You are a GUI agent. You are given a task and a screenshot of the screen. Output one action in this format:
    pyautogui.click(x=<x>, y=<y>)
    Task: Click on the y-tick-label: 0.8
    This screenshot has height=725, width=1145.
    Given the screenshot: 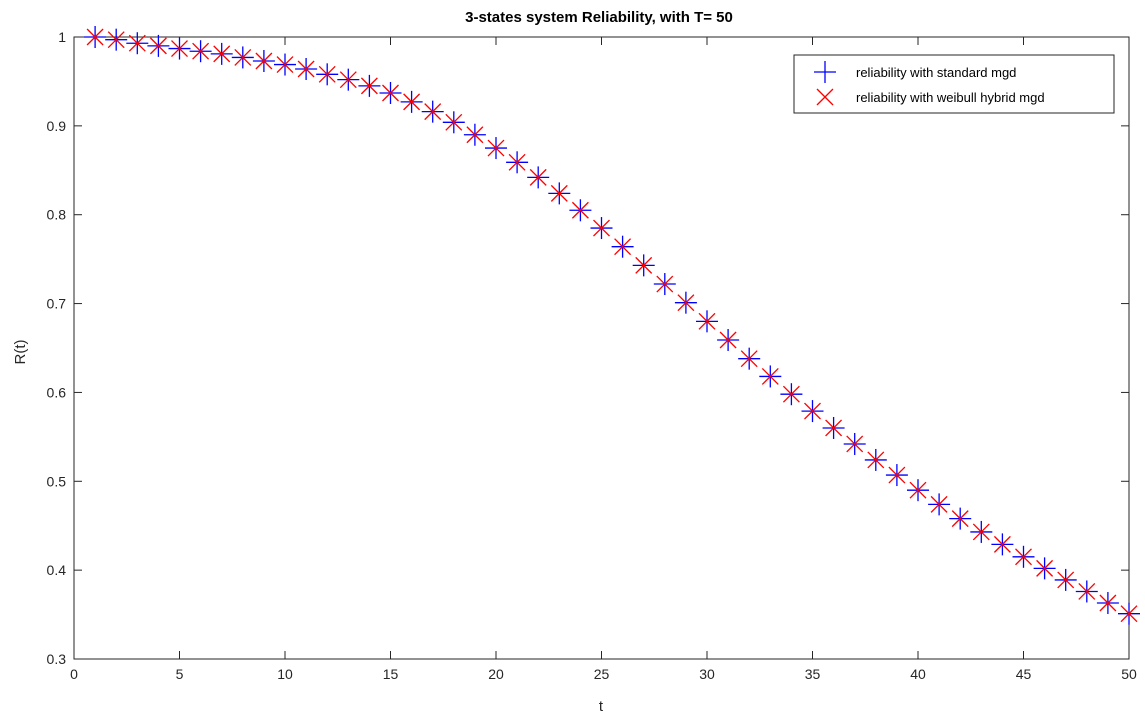 What is the action you would take?
    pyautogui.click(x=57, y=215)
    